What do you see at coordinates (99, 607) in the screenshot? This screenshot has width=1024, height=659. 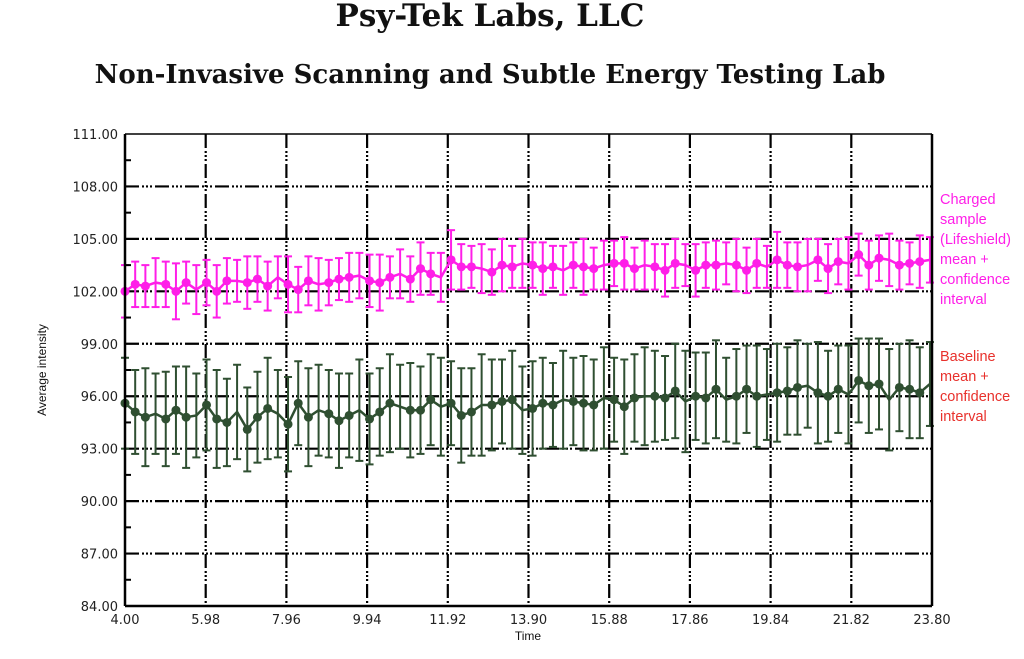 I see `y-tick-label: 84.00` at bounding box center [99, 607].